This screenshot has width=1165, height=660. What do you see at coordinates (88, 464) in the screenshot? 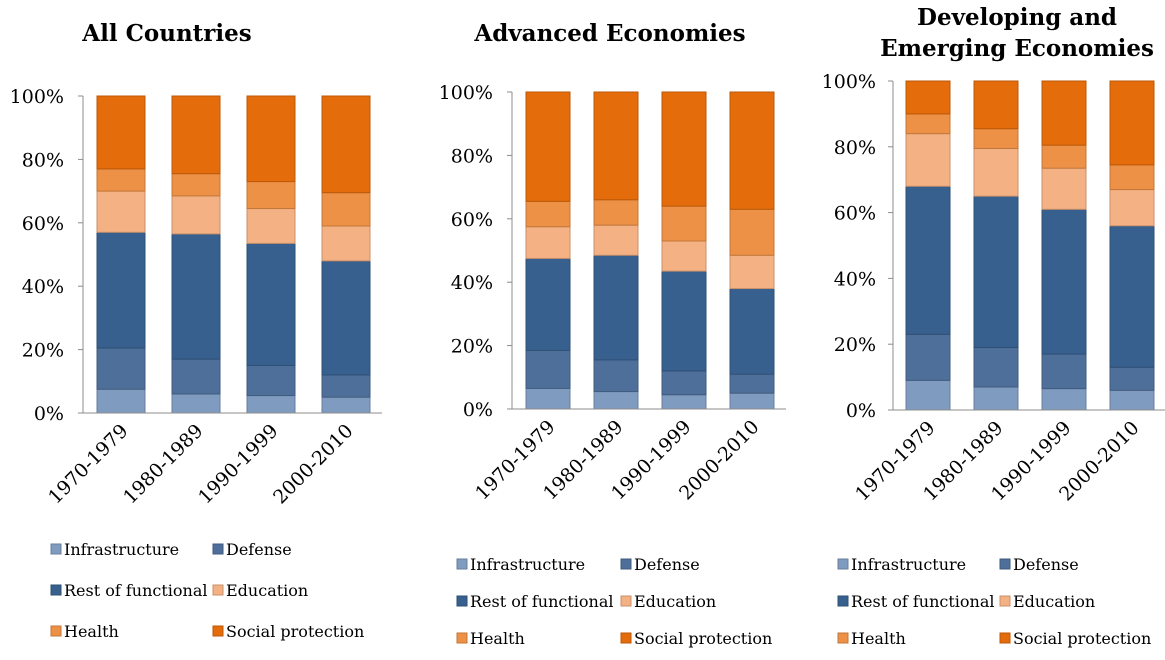
I see `x-tick-label: 1970-1979` at bounding box center [88, 464].